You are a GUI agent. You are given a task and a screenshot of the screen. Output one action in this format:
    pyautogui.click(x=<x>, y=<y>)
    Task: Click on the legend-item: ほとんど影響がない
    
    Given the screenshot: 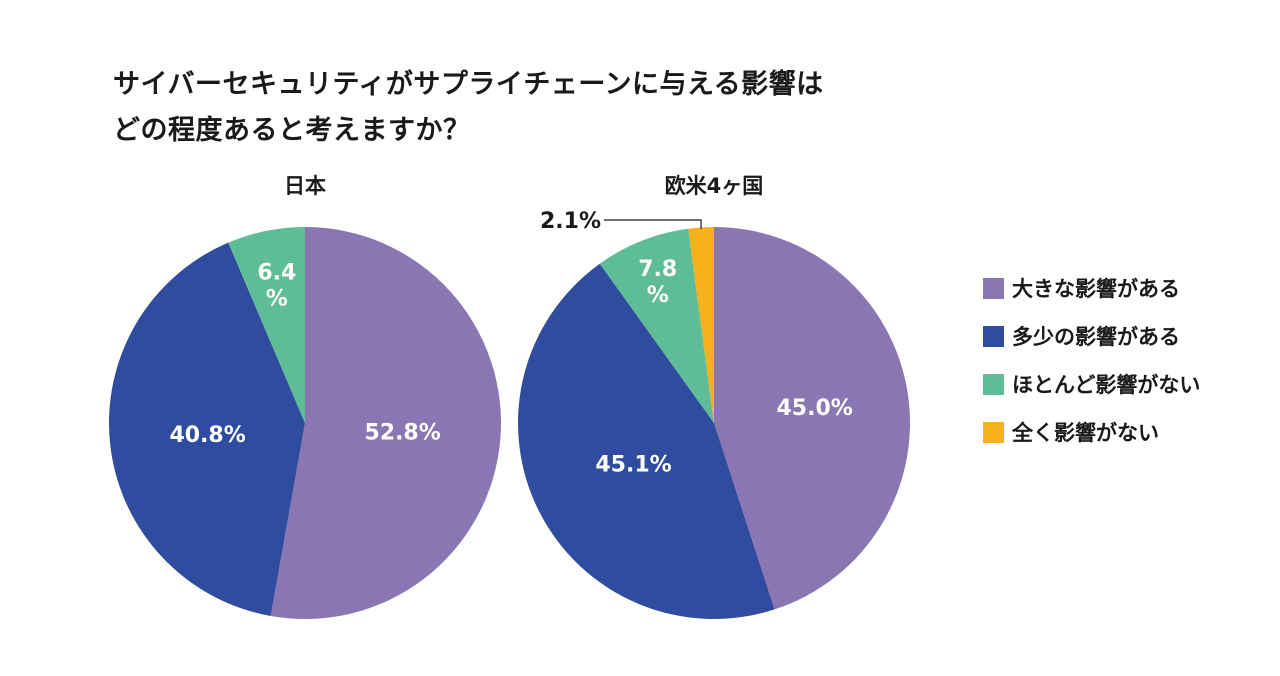 What is the action you would take?
    pyautogui.click(x=1092, y=384)
    